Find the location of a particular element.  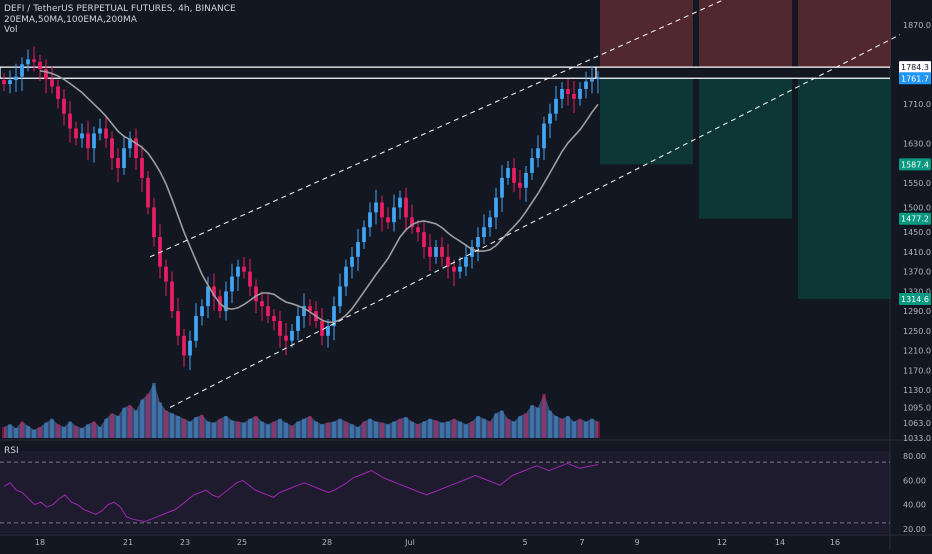

time-tick-label: 7 is located at coordinates (581, 542).